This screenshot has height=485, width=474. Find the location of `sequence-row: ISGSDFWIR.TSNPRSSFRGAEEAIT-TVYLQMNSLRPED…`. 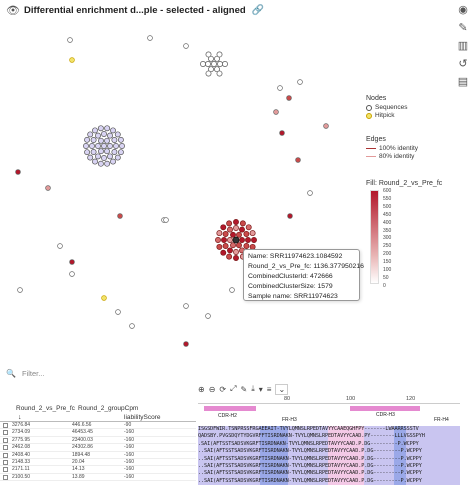

sequence-row: ISGSDFWIR.TSNPRSSFRGAEEAIT-TVYLQMNSLRPED… is located at coordinates (329, 430).